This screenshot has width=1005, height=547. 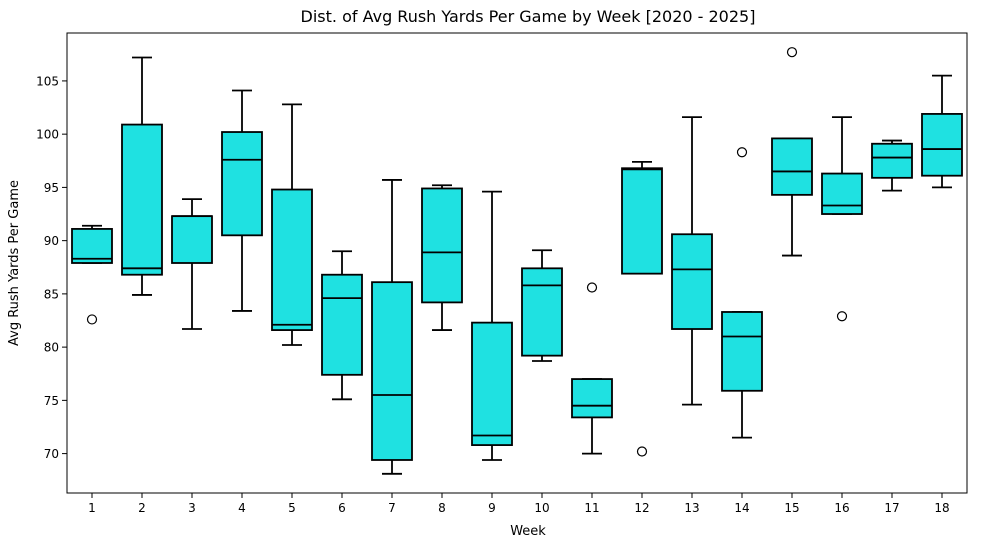 What do you see at coordinates (92, 508) in the screenshot?
I see `x-tick-label: 1` at bounding box center [92, 508].